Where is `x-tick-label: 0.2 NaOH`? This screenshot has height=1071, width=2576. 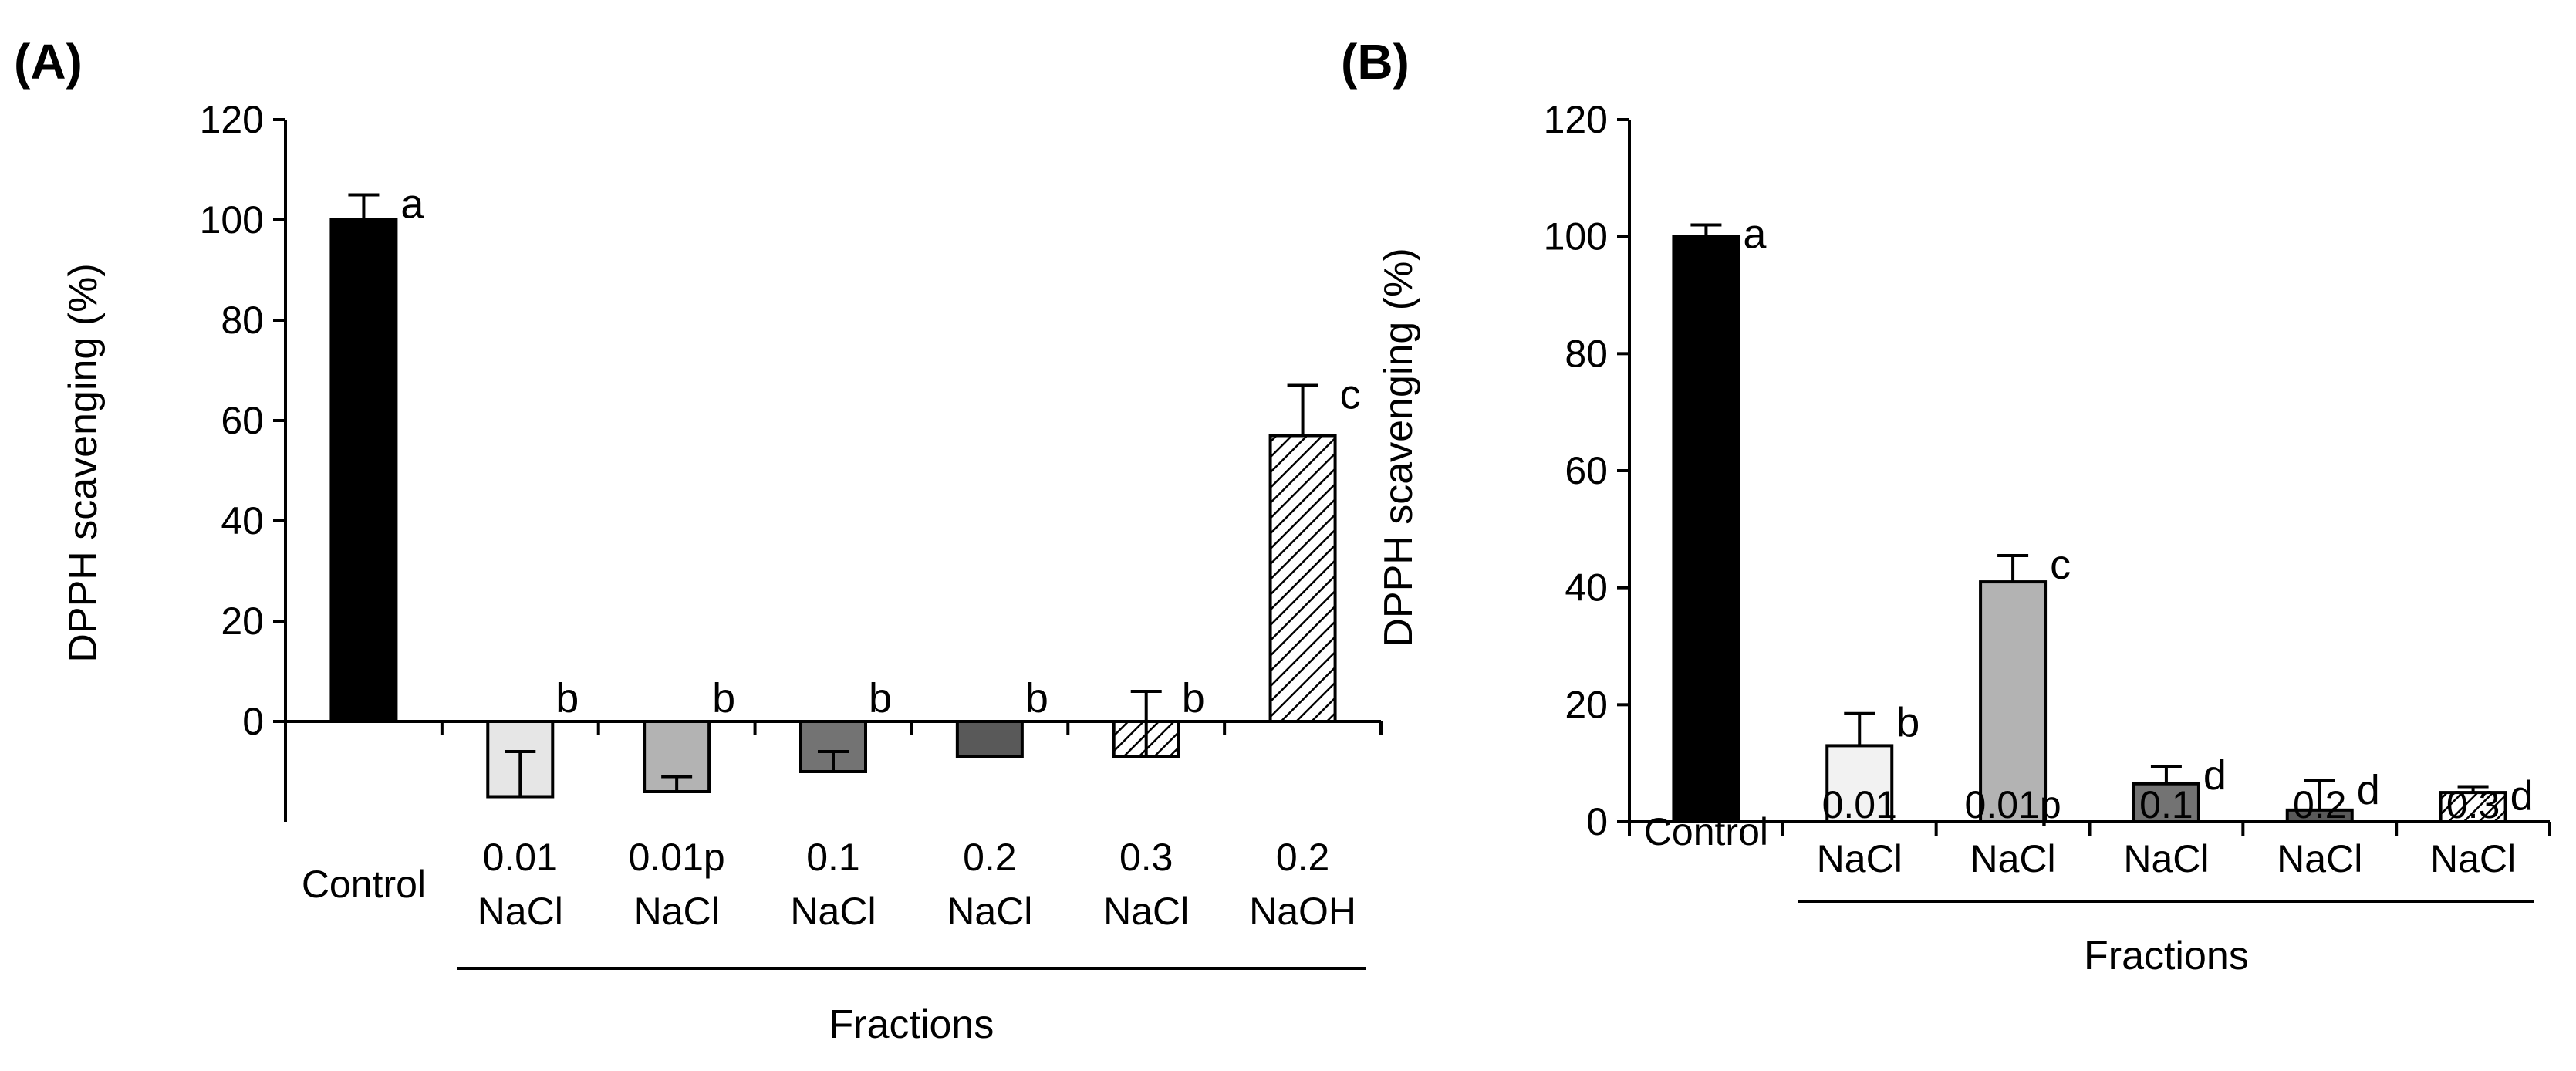 x-tick-label: 0.2 NaOH is located at coordinates (1302, 884).